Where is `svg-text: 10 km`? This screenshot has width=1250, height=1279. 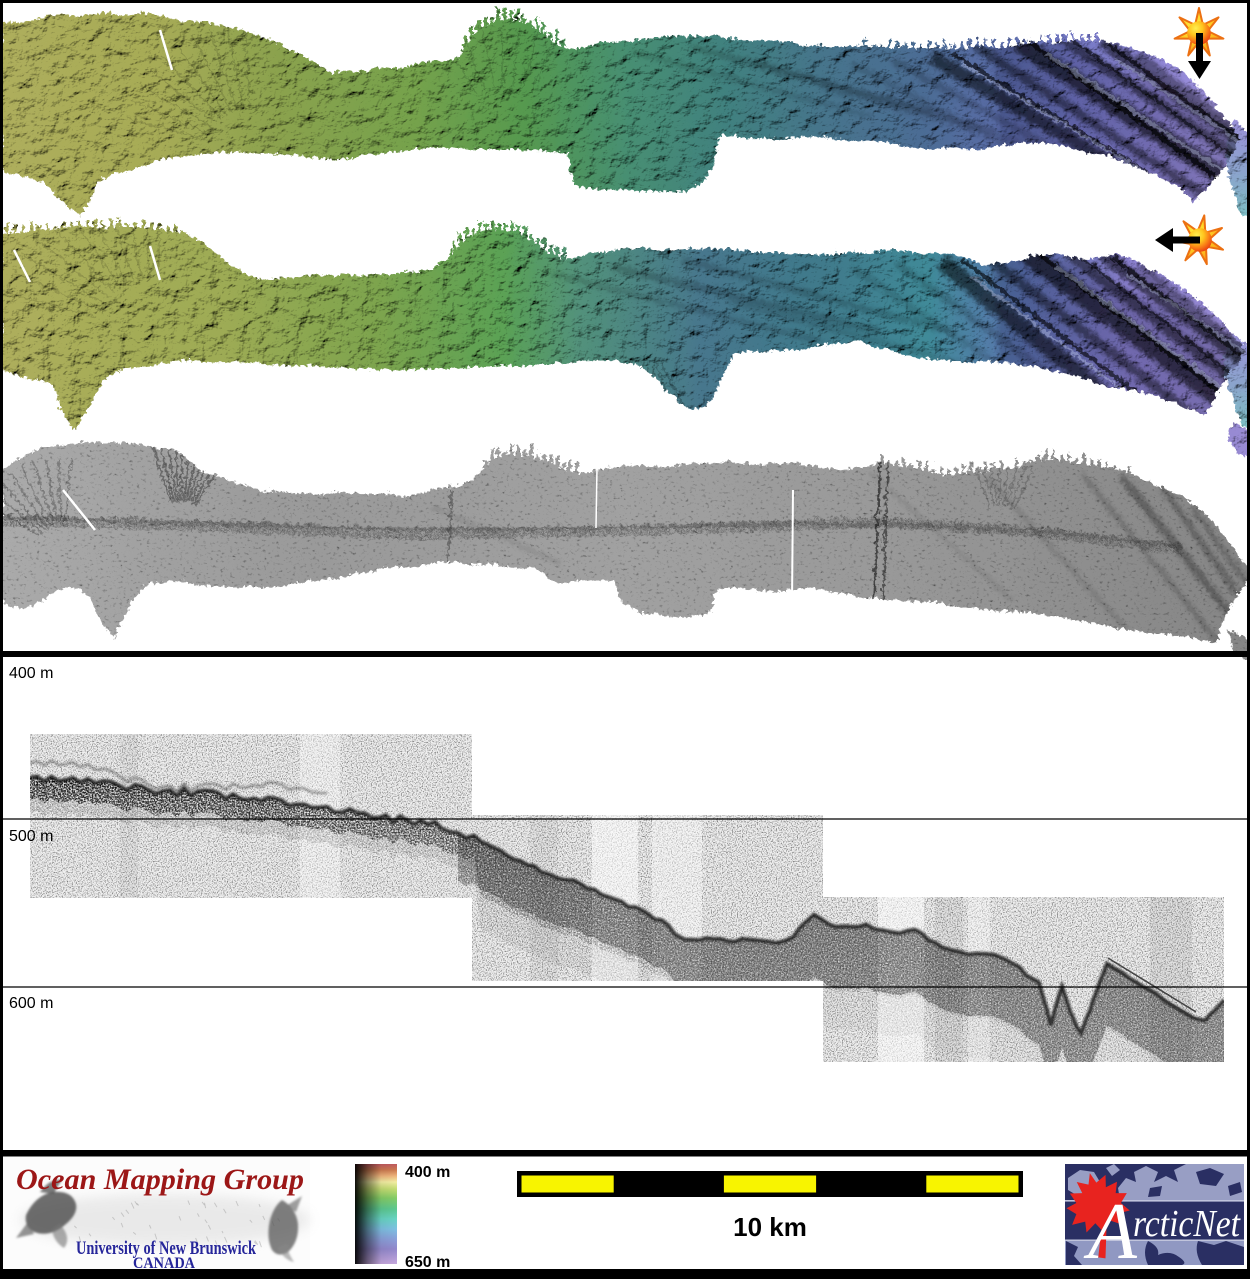
svg-text: 10 km is located at coordinates (770, 1227).